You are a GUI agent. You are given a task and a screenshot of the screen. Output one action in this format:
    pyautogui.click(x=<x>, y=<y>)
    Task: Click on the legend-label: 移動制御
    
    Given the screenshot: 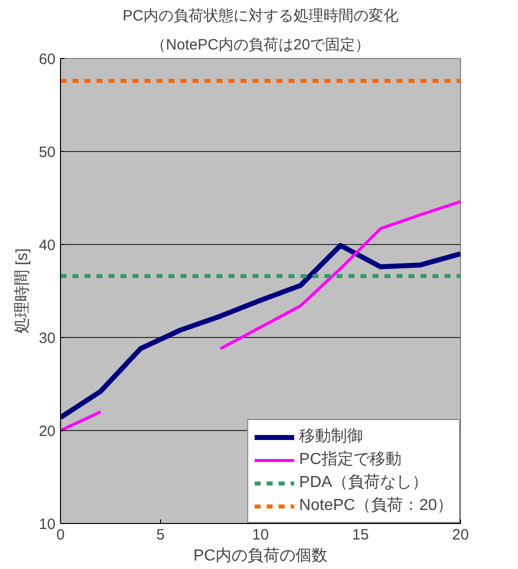 What is the action you would take?
    pyautogui.click(x=331, y=436)
    